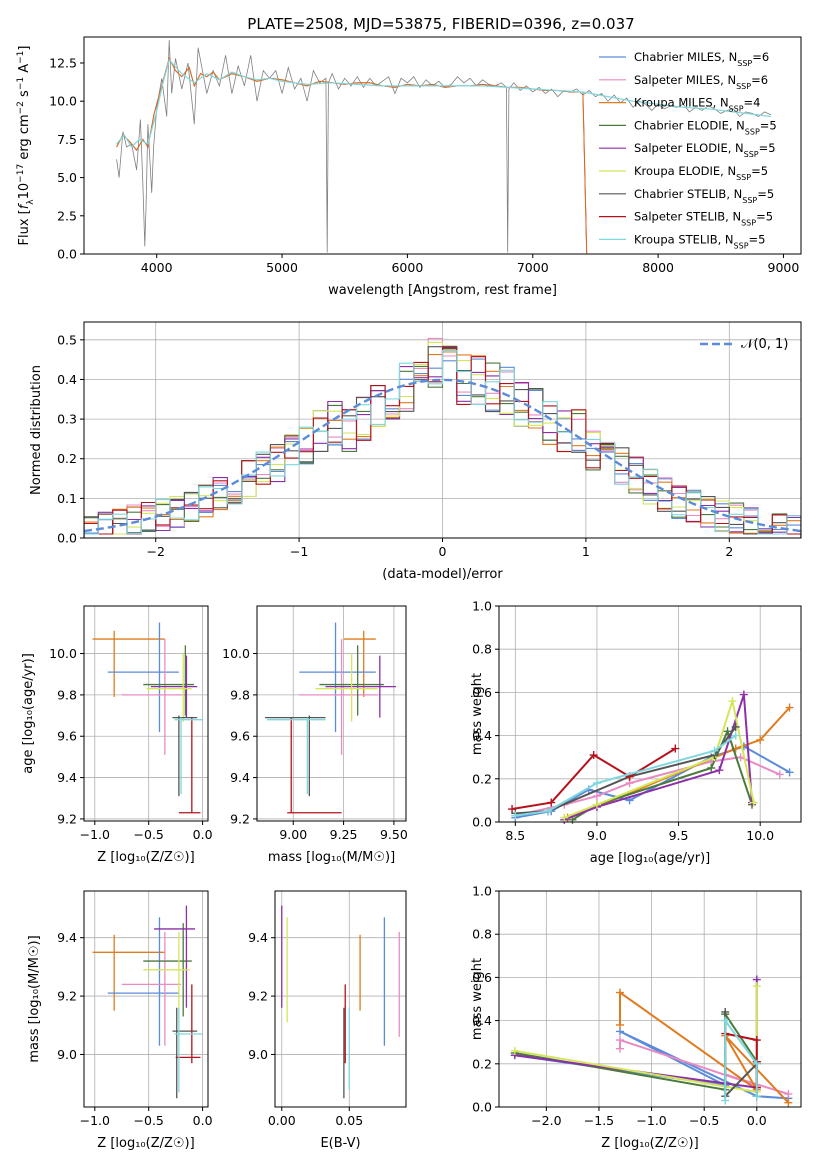 This screenshot has width=819, height=1170. Describe the element at coordinates (21, 173) in the screenshot. I see `y-axis-label-part: −17` at that location.